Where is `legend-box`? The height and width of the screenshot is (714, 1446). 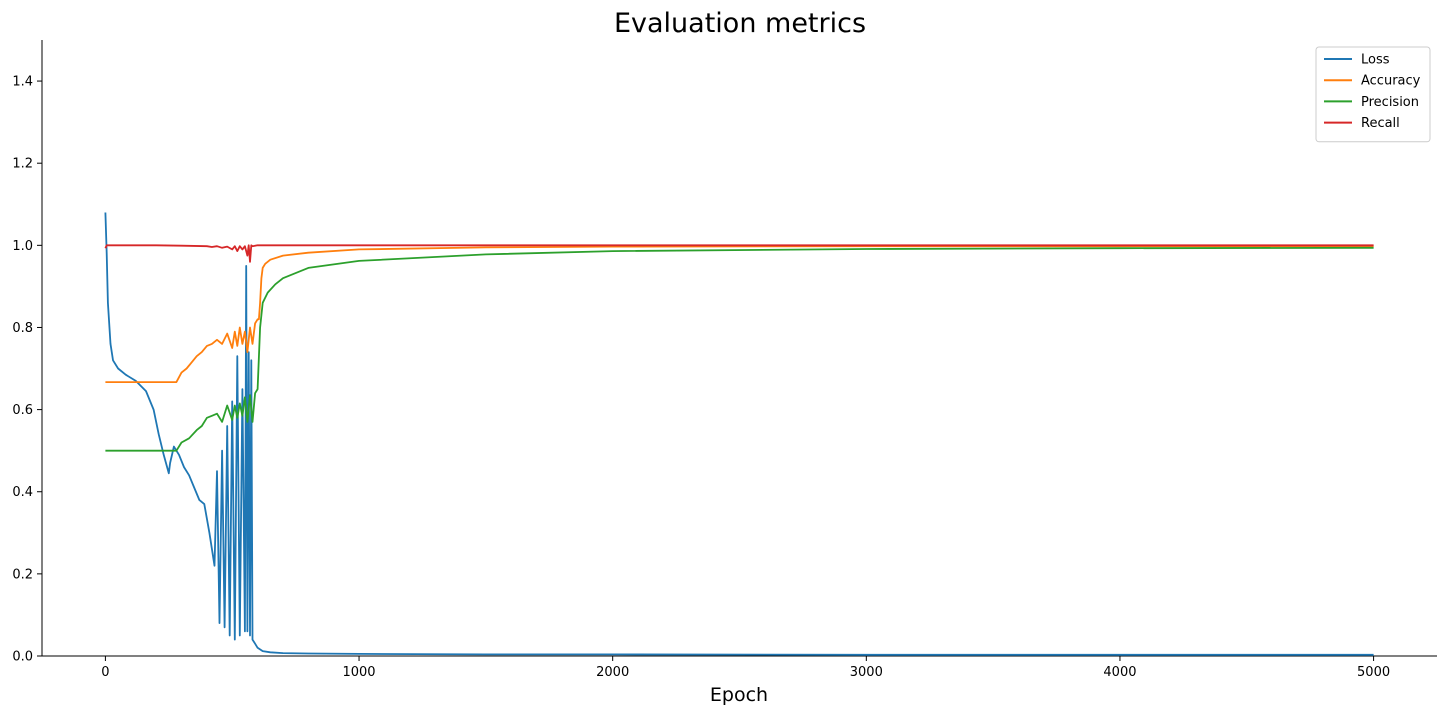
legend-box is located at coordinates (1373, 94).